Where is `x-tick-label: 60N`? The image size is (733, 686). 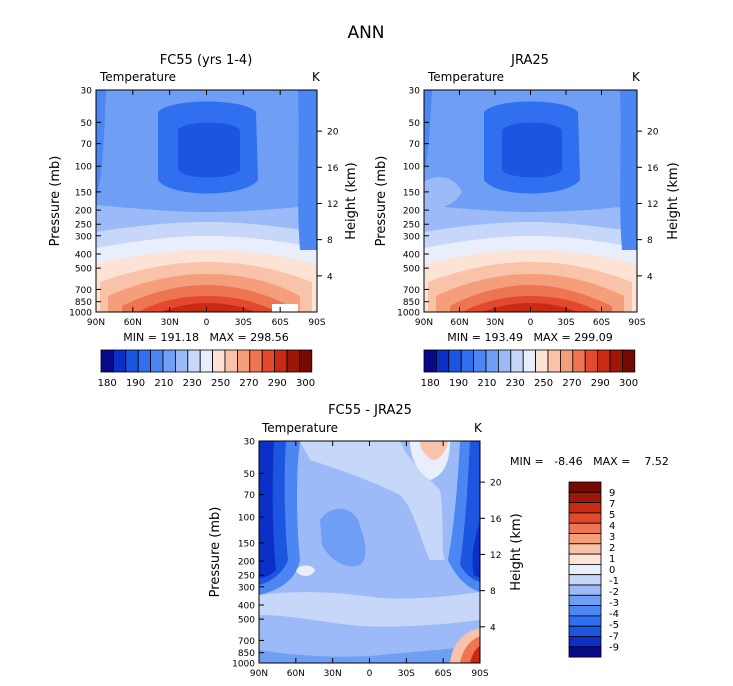 x-tick-label: 60N is located at coordinates (133, 323).